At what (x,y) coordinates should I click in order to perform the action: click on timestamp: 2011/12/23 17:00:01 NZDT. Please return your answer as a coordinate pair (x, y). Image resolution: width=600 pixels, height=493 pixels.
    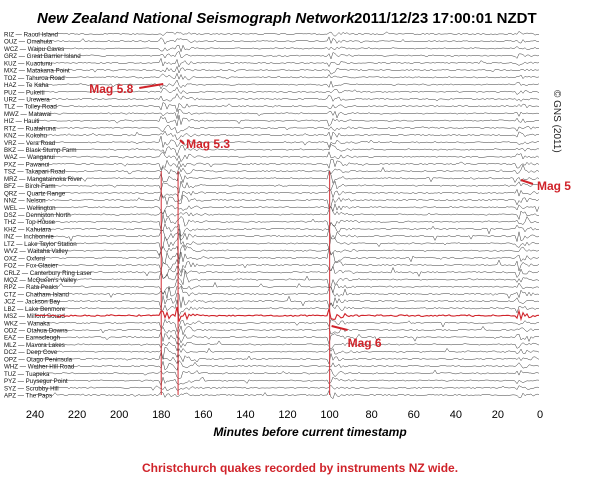
    Looking at the image, I should click on (445, 18).